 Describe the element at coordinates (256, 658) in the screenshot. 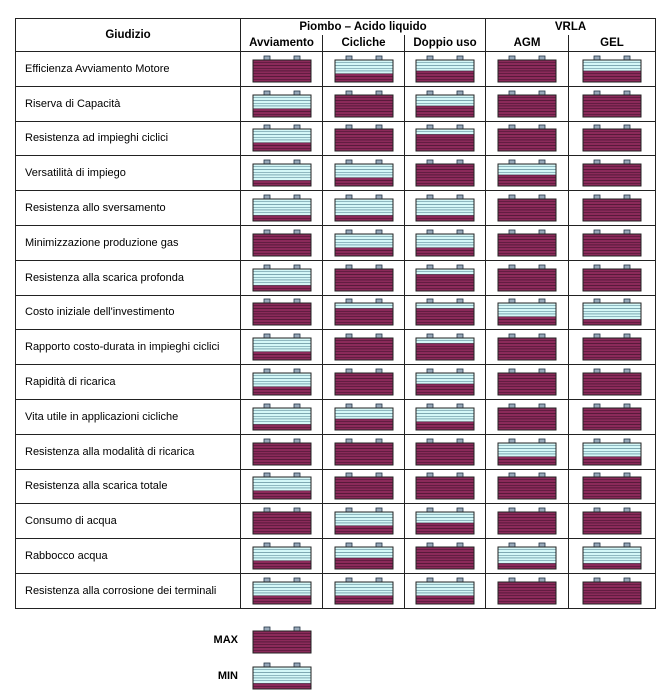

I see `legend: MAX MIN` at that location.